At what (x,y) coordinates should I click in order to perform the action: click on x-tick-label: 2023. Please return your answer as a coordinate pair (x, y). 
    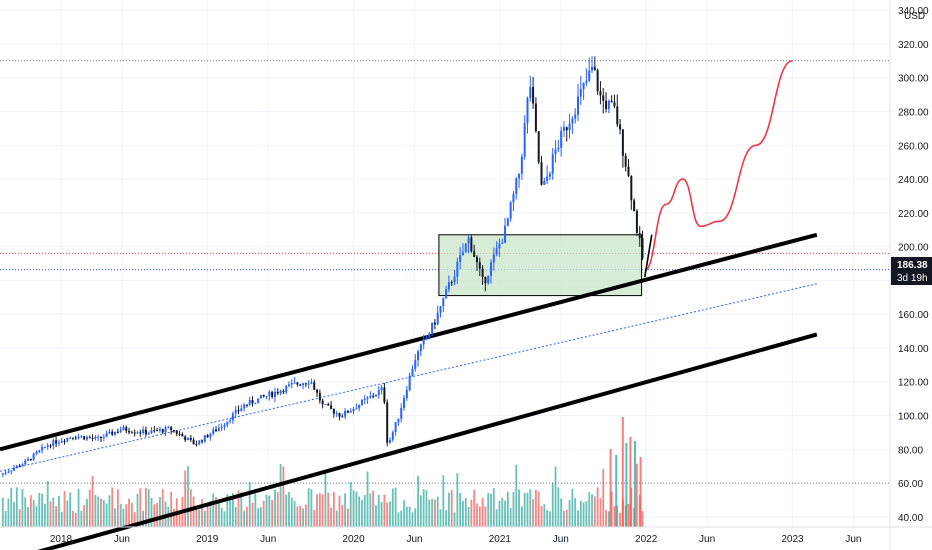
    Looking at the image, I should click on (792, 539).